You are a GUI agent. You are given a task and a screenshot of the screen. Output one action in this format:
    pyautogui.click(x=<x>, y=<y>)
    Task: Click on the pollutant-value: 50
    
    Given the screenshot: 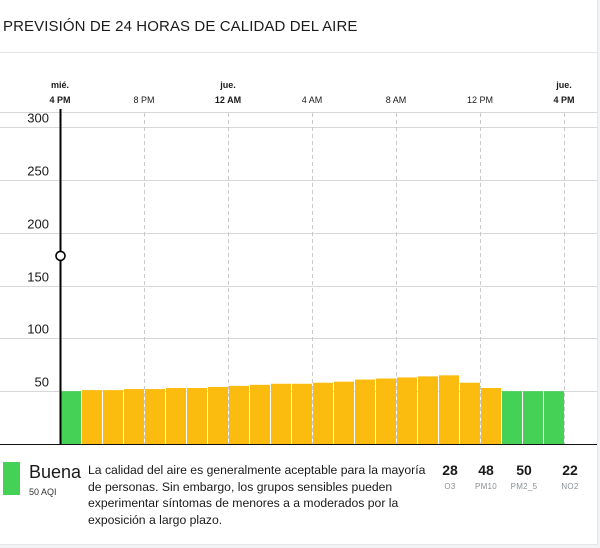 What is the action you would take?
    pyautogui.click(x=524, y=470)
    